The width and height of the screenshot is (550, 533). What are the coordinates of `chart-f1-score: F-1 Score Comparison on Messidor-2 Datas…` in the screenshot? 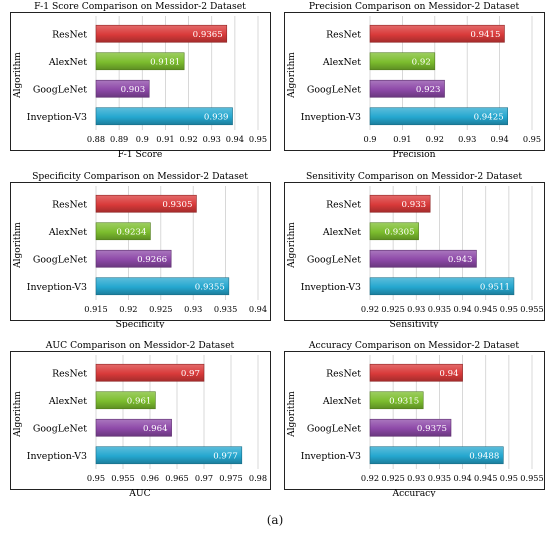 It's located at (140, 79).